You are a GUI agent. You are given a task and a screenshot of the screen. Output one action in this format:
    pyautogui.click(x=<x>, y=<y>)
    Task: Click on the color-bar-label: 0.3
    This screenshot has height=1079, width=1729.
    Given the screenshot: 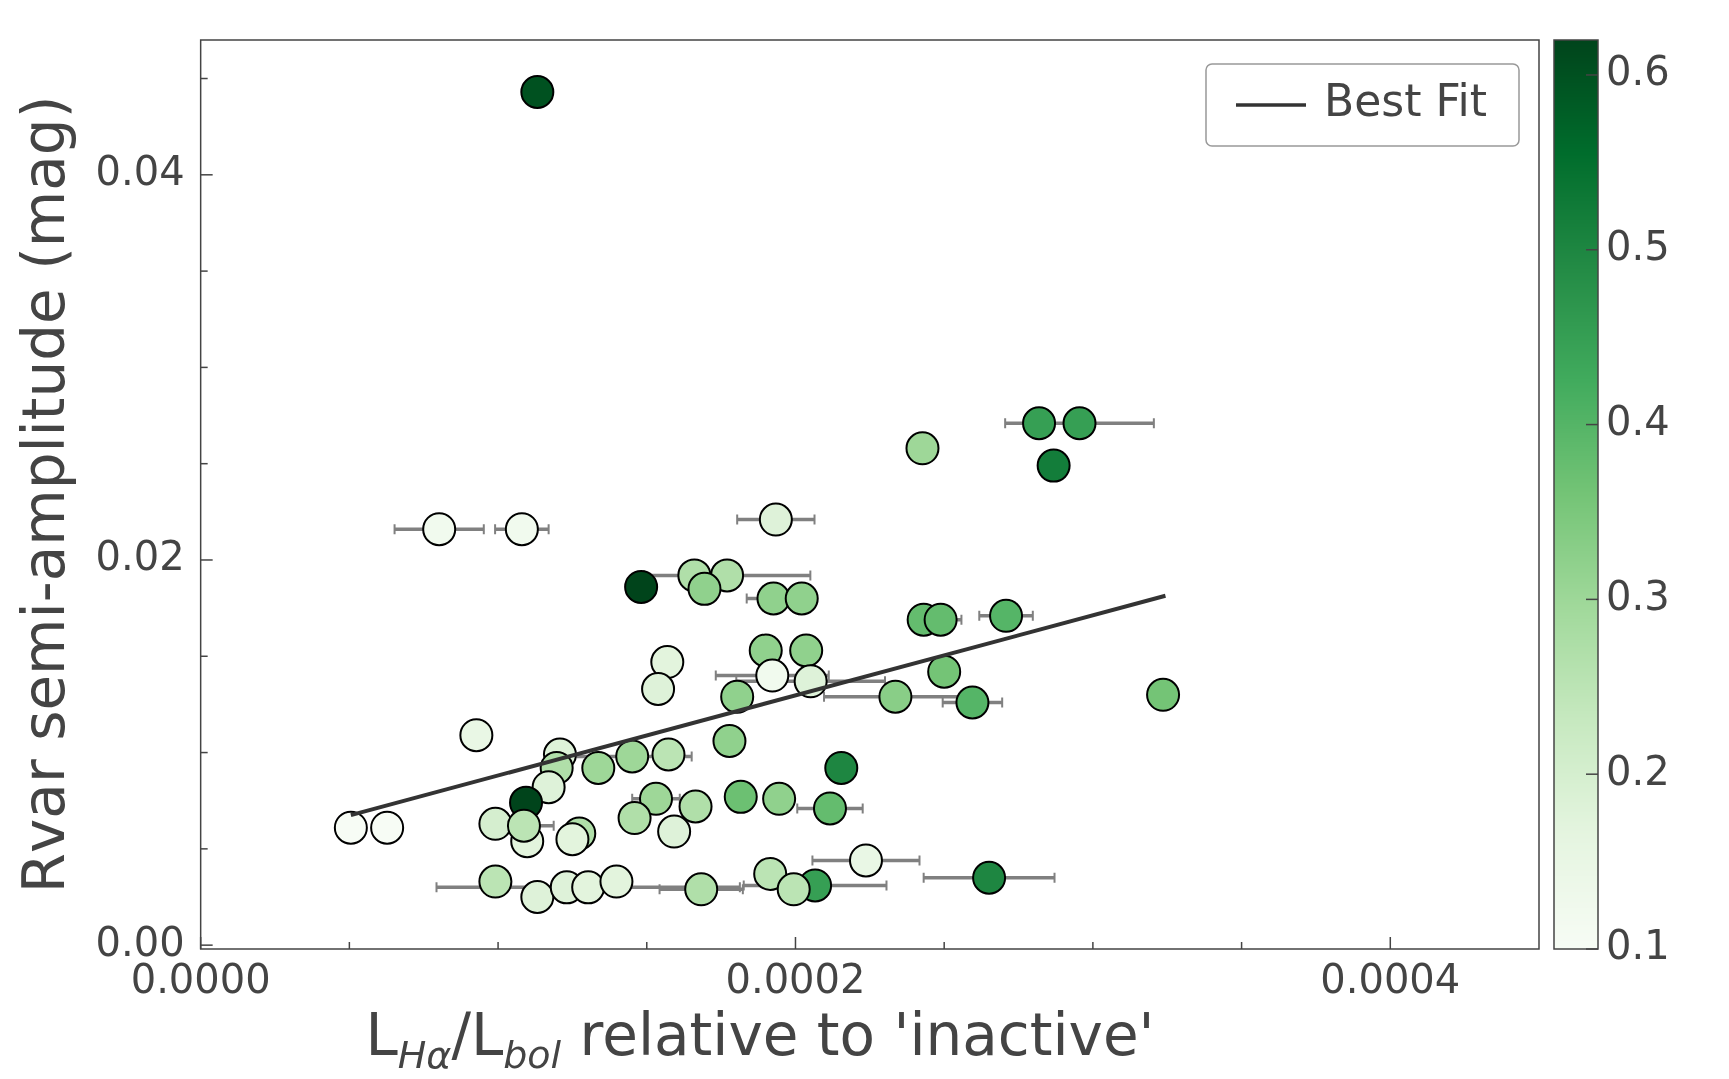 What is the action you would take?
    pyautogui.click(x=1638, y=595)
    